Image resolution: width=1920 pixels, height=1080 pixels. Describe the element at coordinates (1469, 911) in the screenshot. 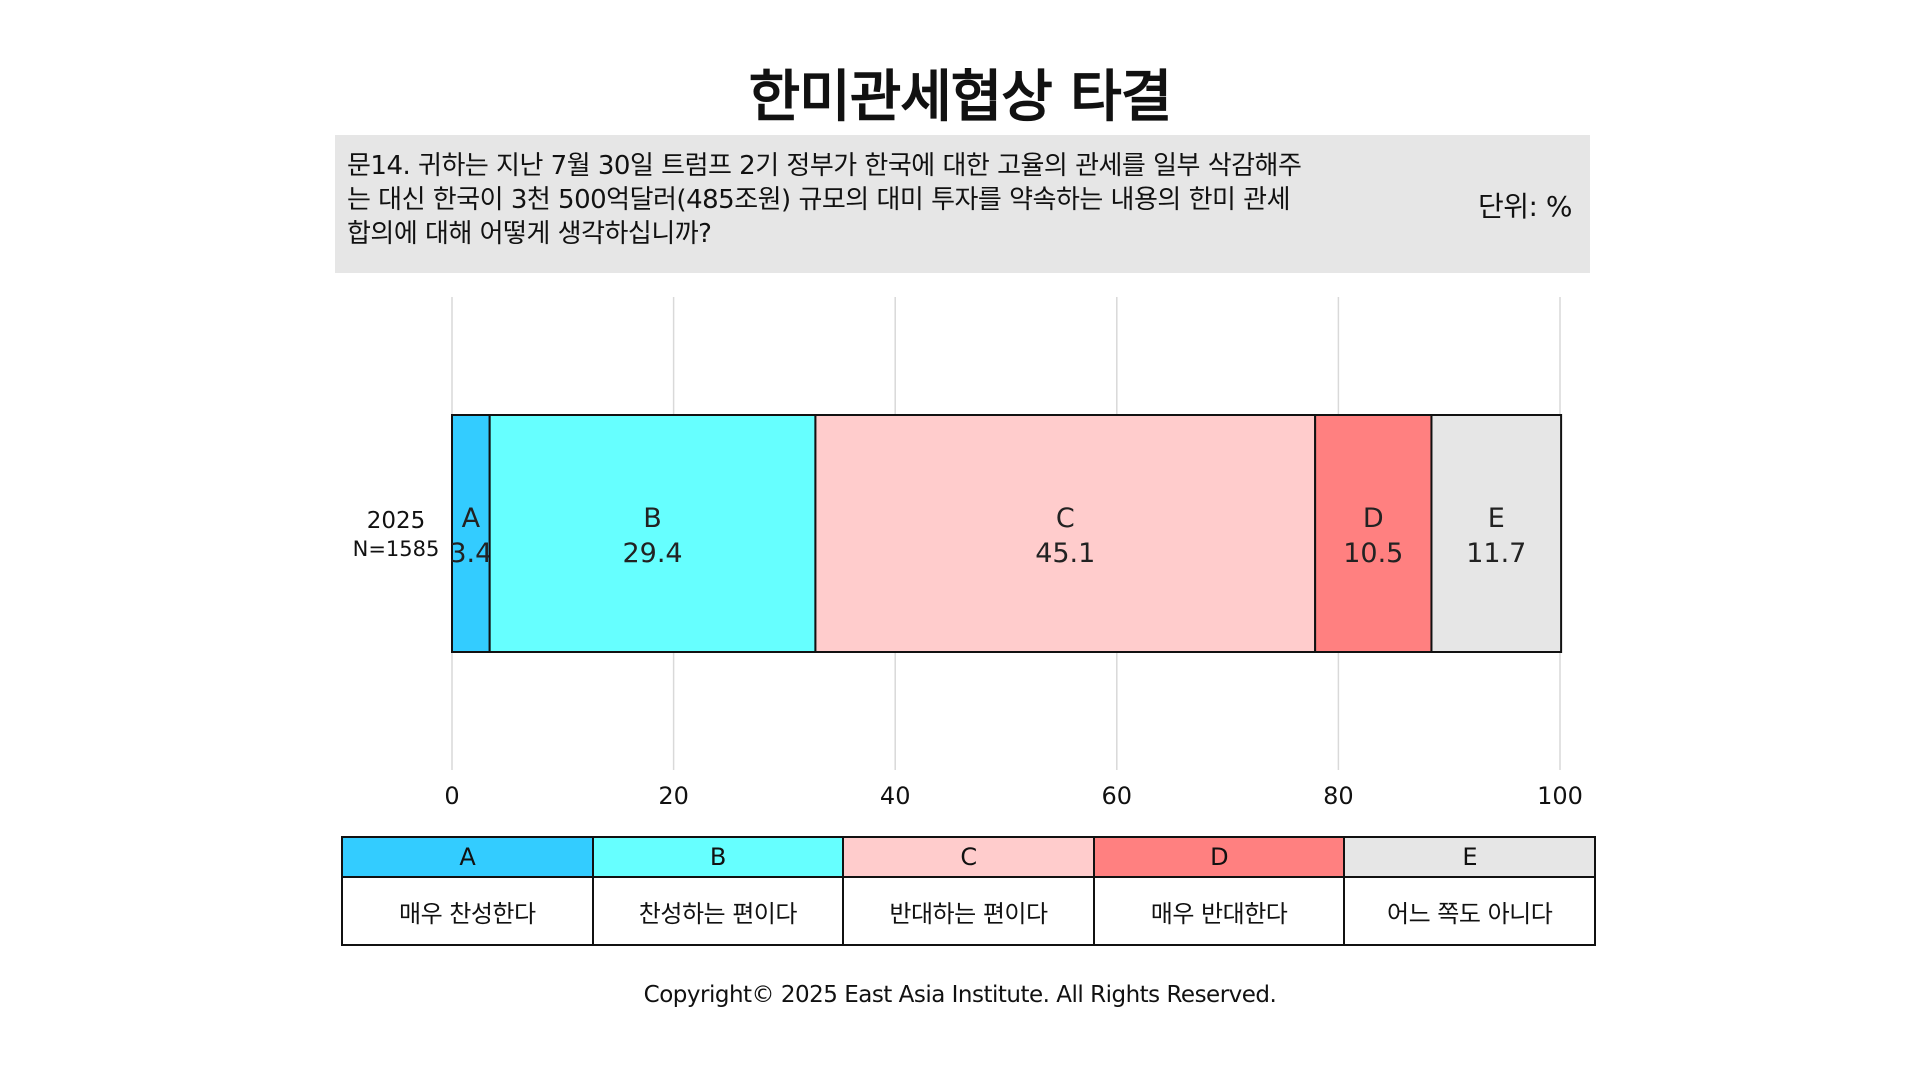

I see `legend-label-e: 어느 쪽도 아니다` at that location.